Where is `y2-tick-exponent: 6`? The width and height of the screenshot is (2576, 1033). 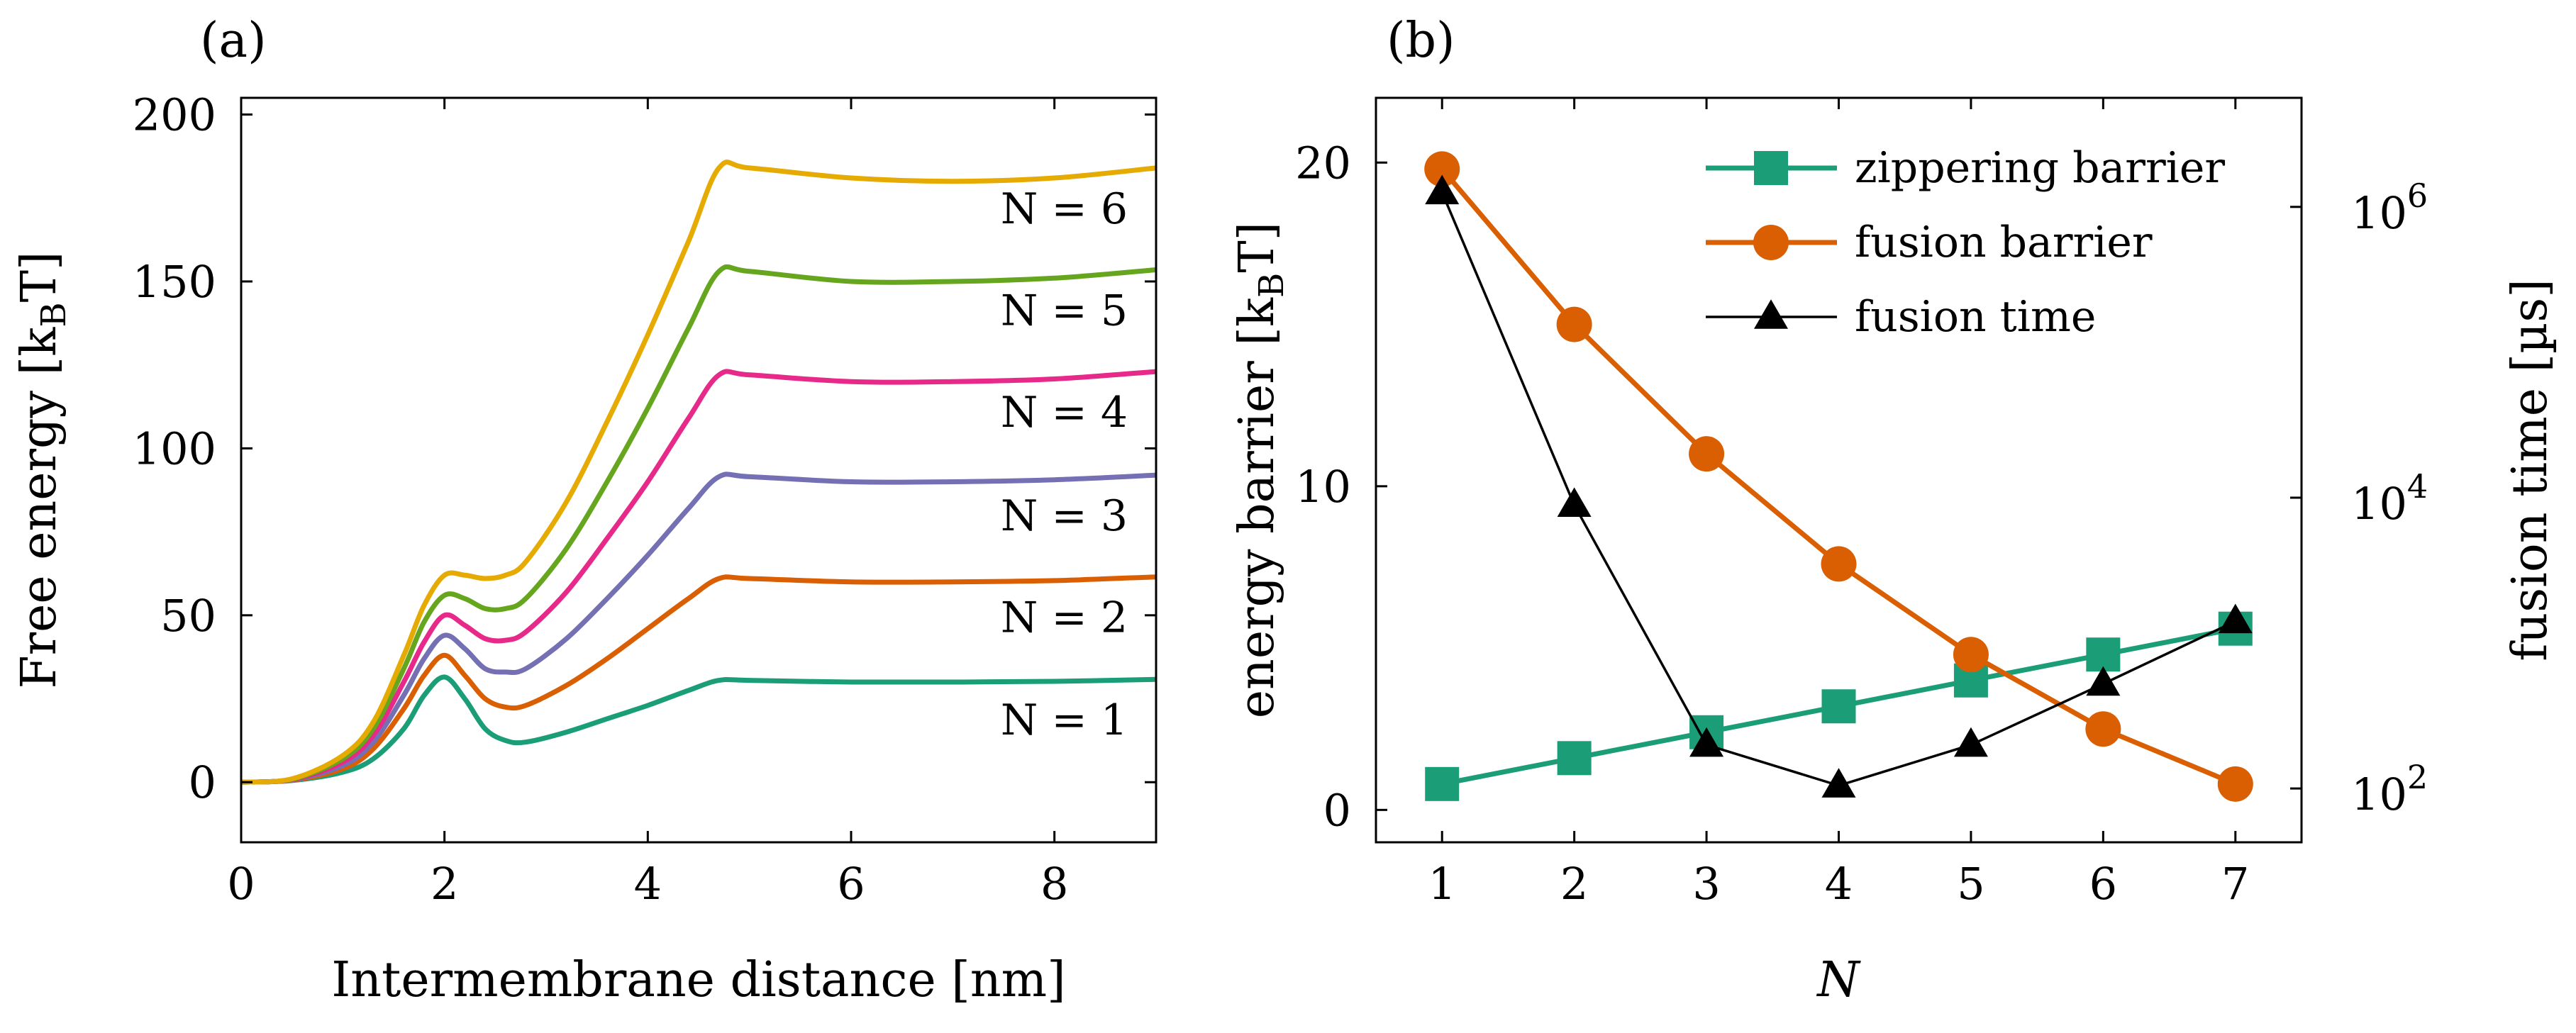
y2-tick-exponent: 6 is located at coordinates (2417, 196).